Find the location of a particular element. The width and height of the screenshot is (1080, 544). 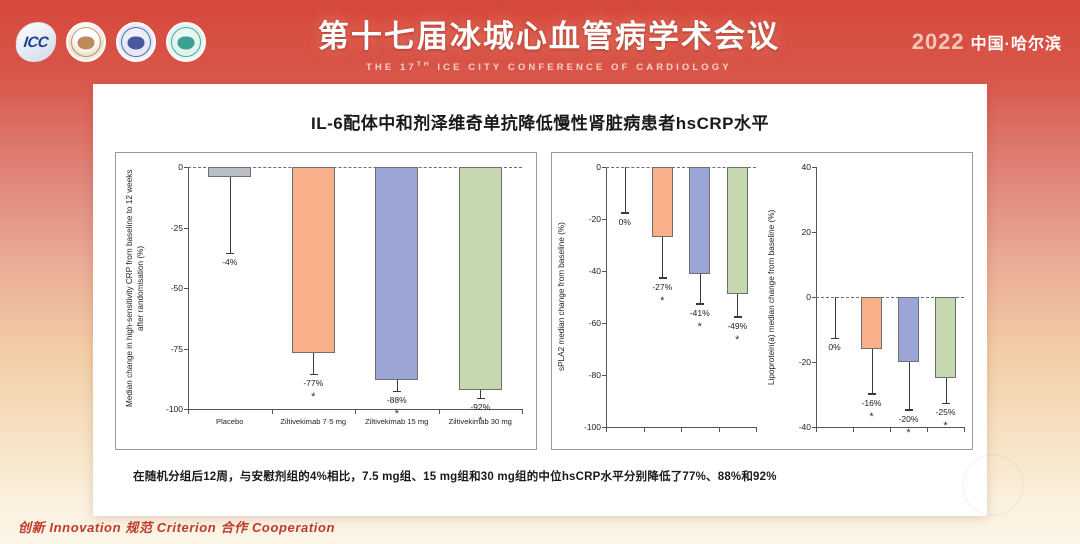

y-axis-tick-label: 40 is located at coordinates (801, 167).